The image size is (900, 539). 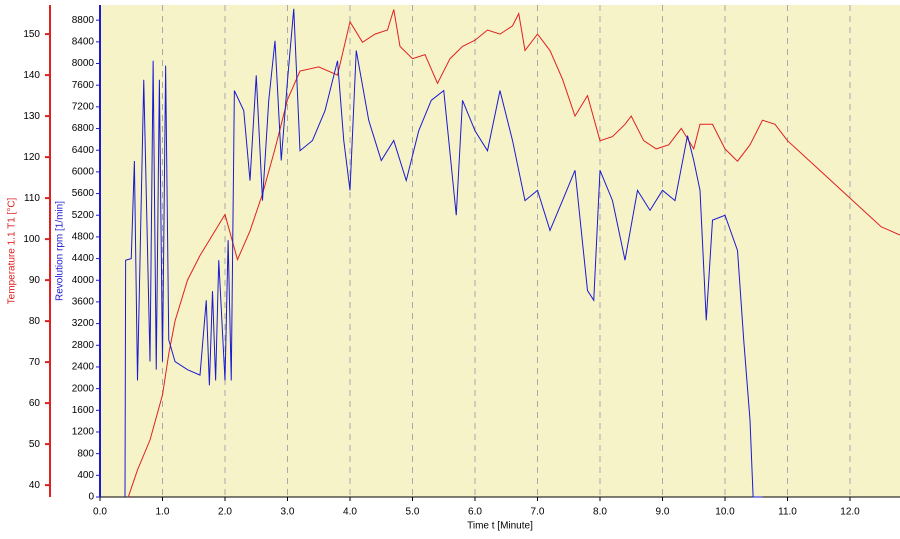 I want to click on y2-axis-title: Temperature 1.1 T1 [°C], so click(x=12, y=250).